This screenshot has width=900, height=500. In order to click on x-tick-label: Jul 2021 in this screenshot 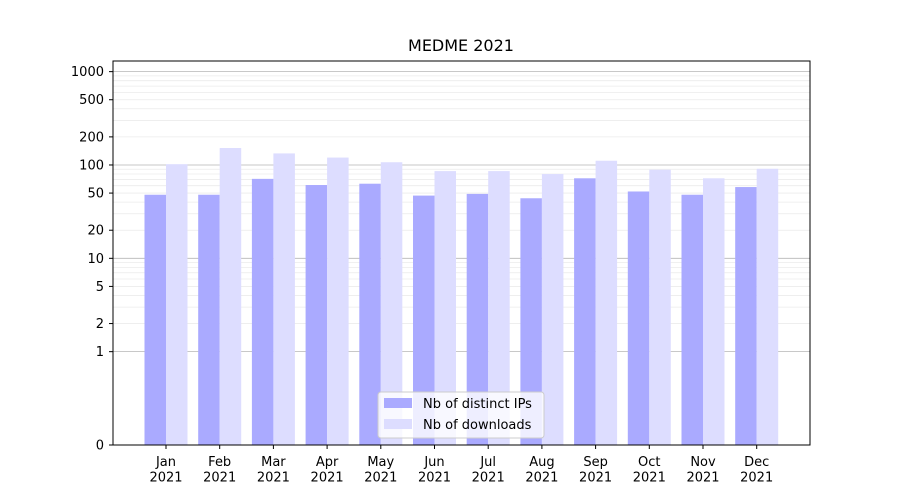, I will do `click(488, 470)`.